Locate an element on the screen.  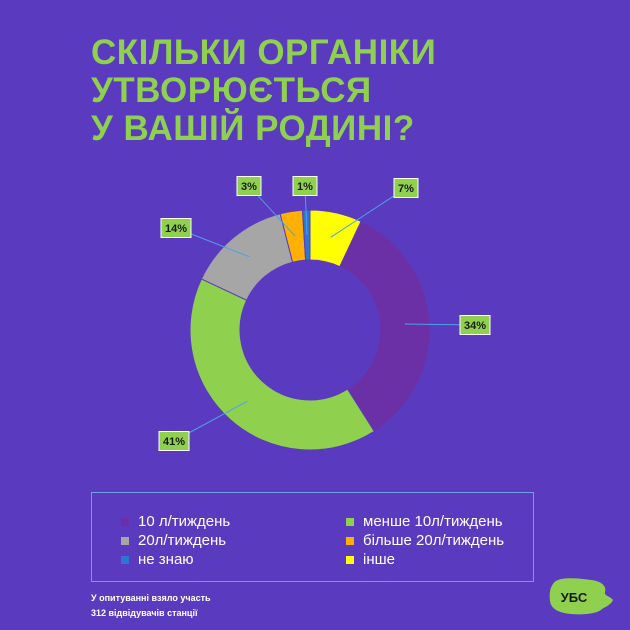
legend-item-dont-know: не знаю is located at coordinates (157, 559).